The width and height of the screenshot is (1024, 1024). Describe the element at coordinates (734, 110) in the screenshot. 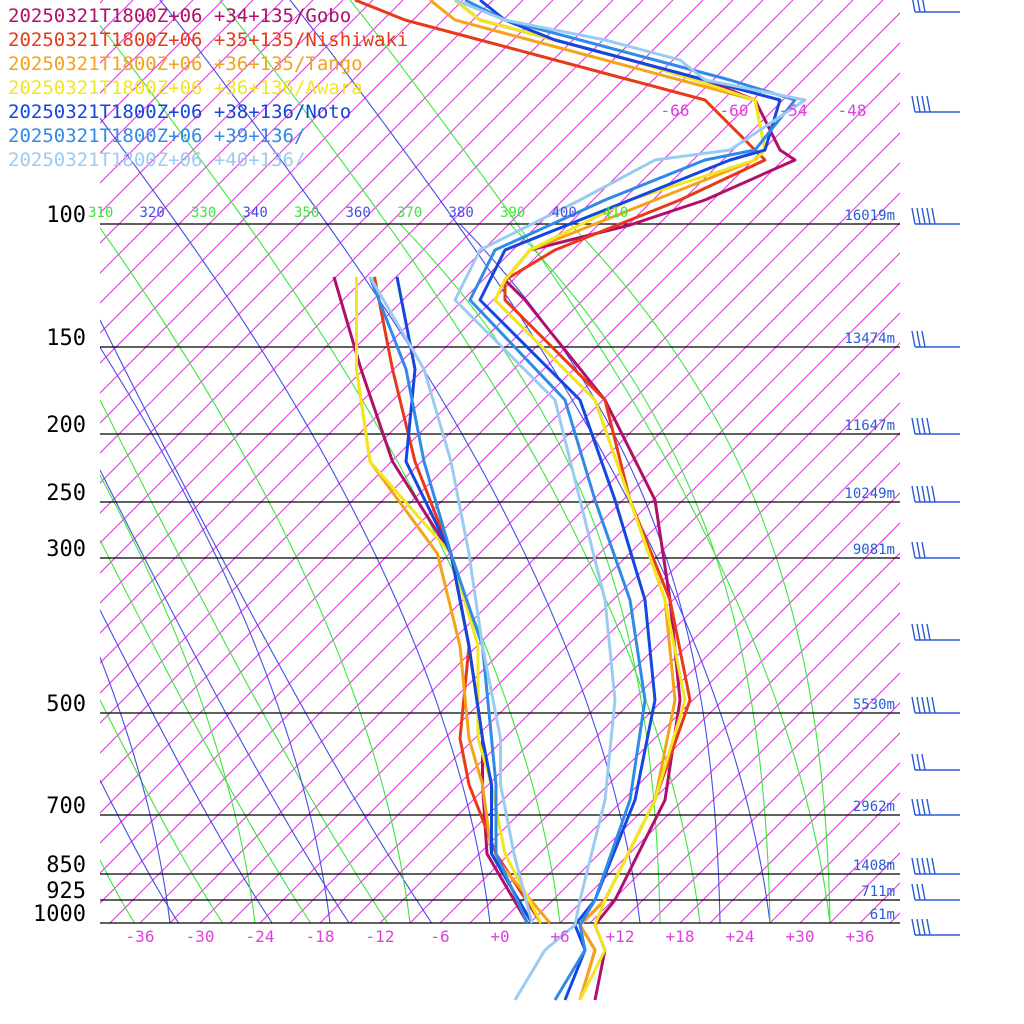

I see `upper-isotherm-label: -60` at that location.